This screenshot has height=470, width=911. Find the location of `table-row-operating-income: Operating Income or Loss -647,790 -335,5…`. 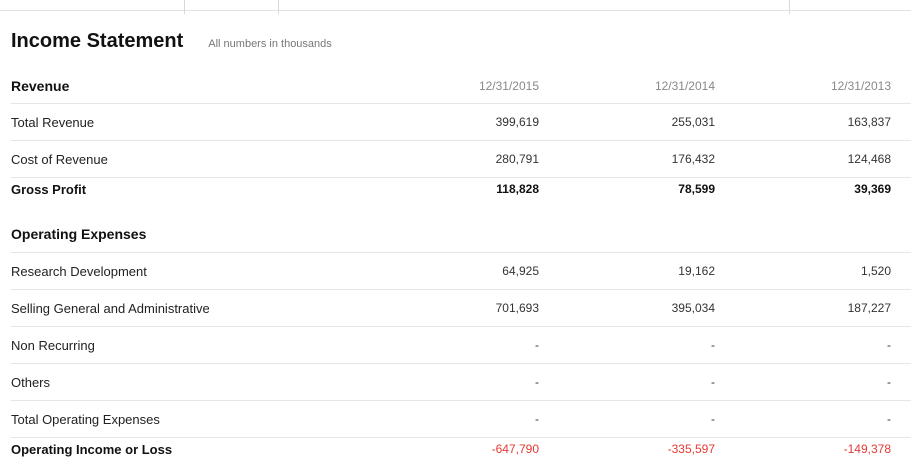

table-row-operating-income: Operating Income or Loss -647,790 -335,5… is located at coordinates (461, 453).